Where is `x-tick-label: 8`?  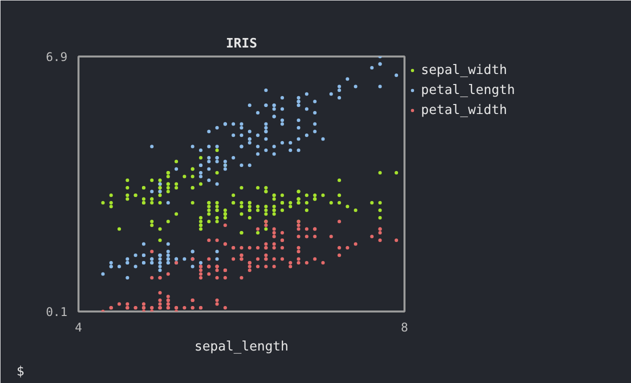
x-tick-label: 8 is located at coordinates (404, 327).